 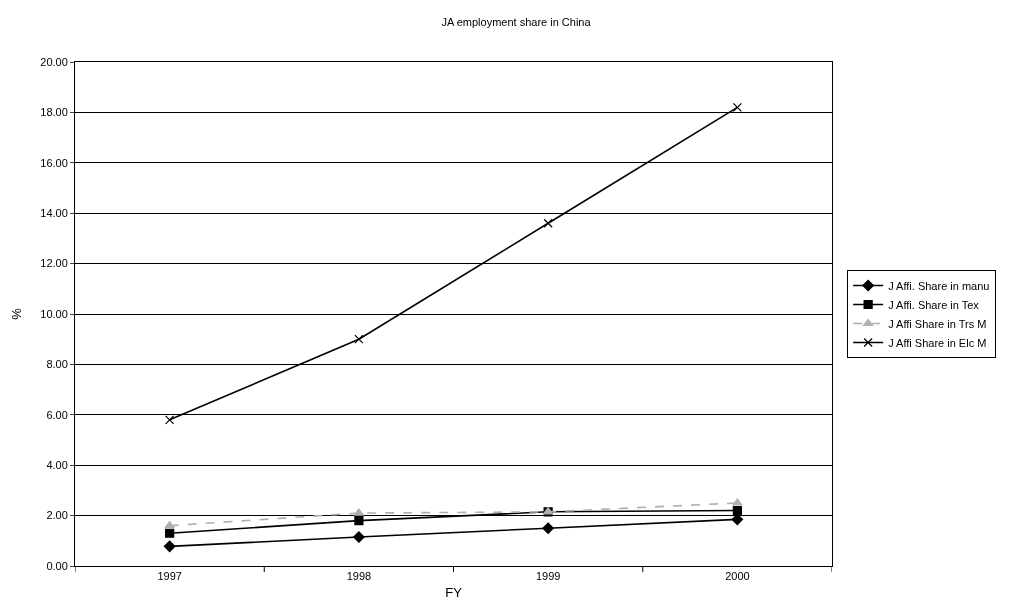 What do you see at coordinates (57, 414) in the screenshot?
I see `y-tick-label: 6.00` at bounding box center [57, 414].